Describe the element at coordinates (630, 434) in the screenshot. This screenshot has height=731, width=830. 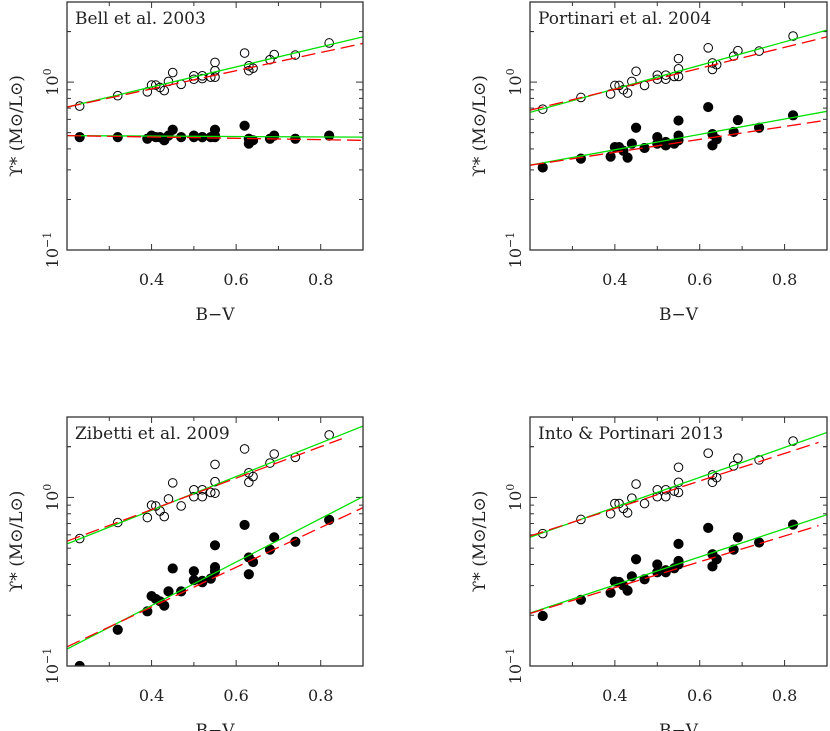
I see `panel-title: Into & Portinari 2013` at that location.